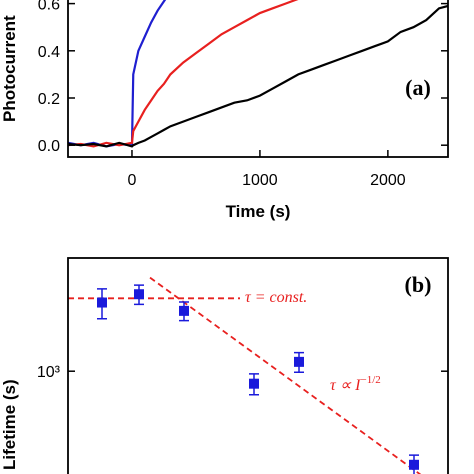 This screenshot has height=474, width=474. Describe the element at coordinates (9, 424) in the screenshot. I see `y-axis-label: Lifetime (s)` at that location.